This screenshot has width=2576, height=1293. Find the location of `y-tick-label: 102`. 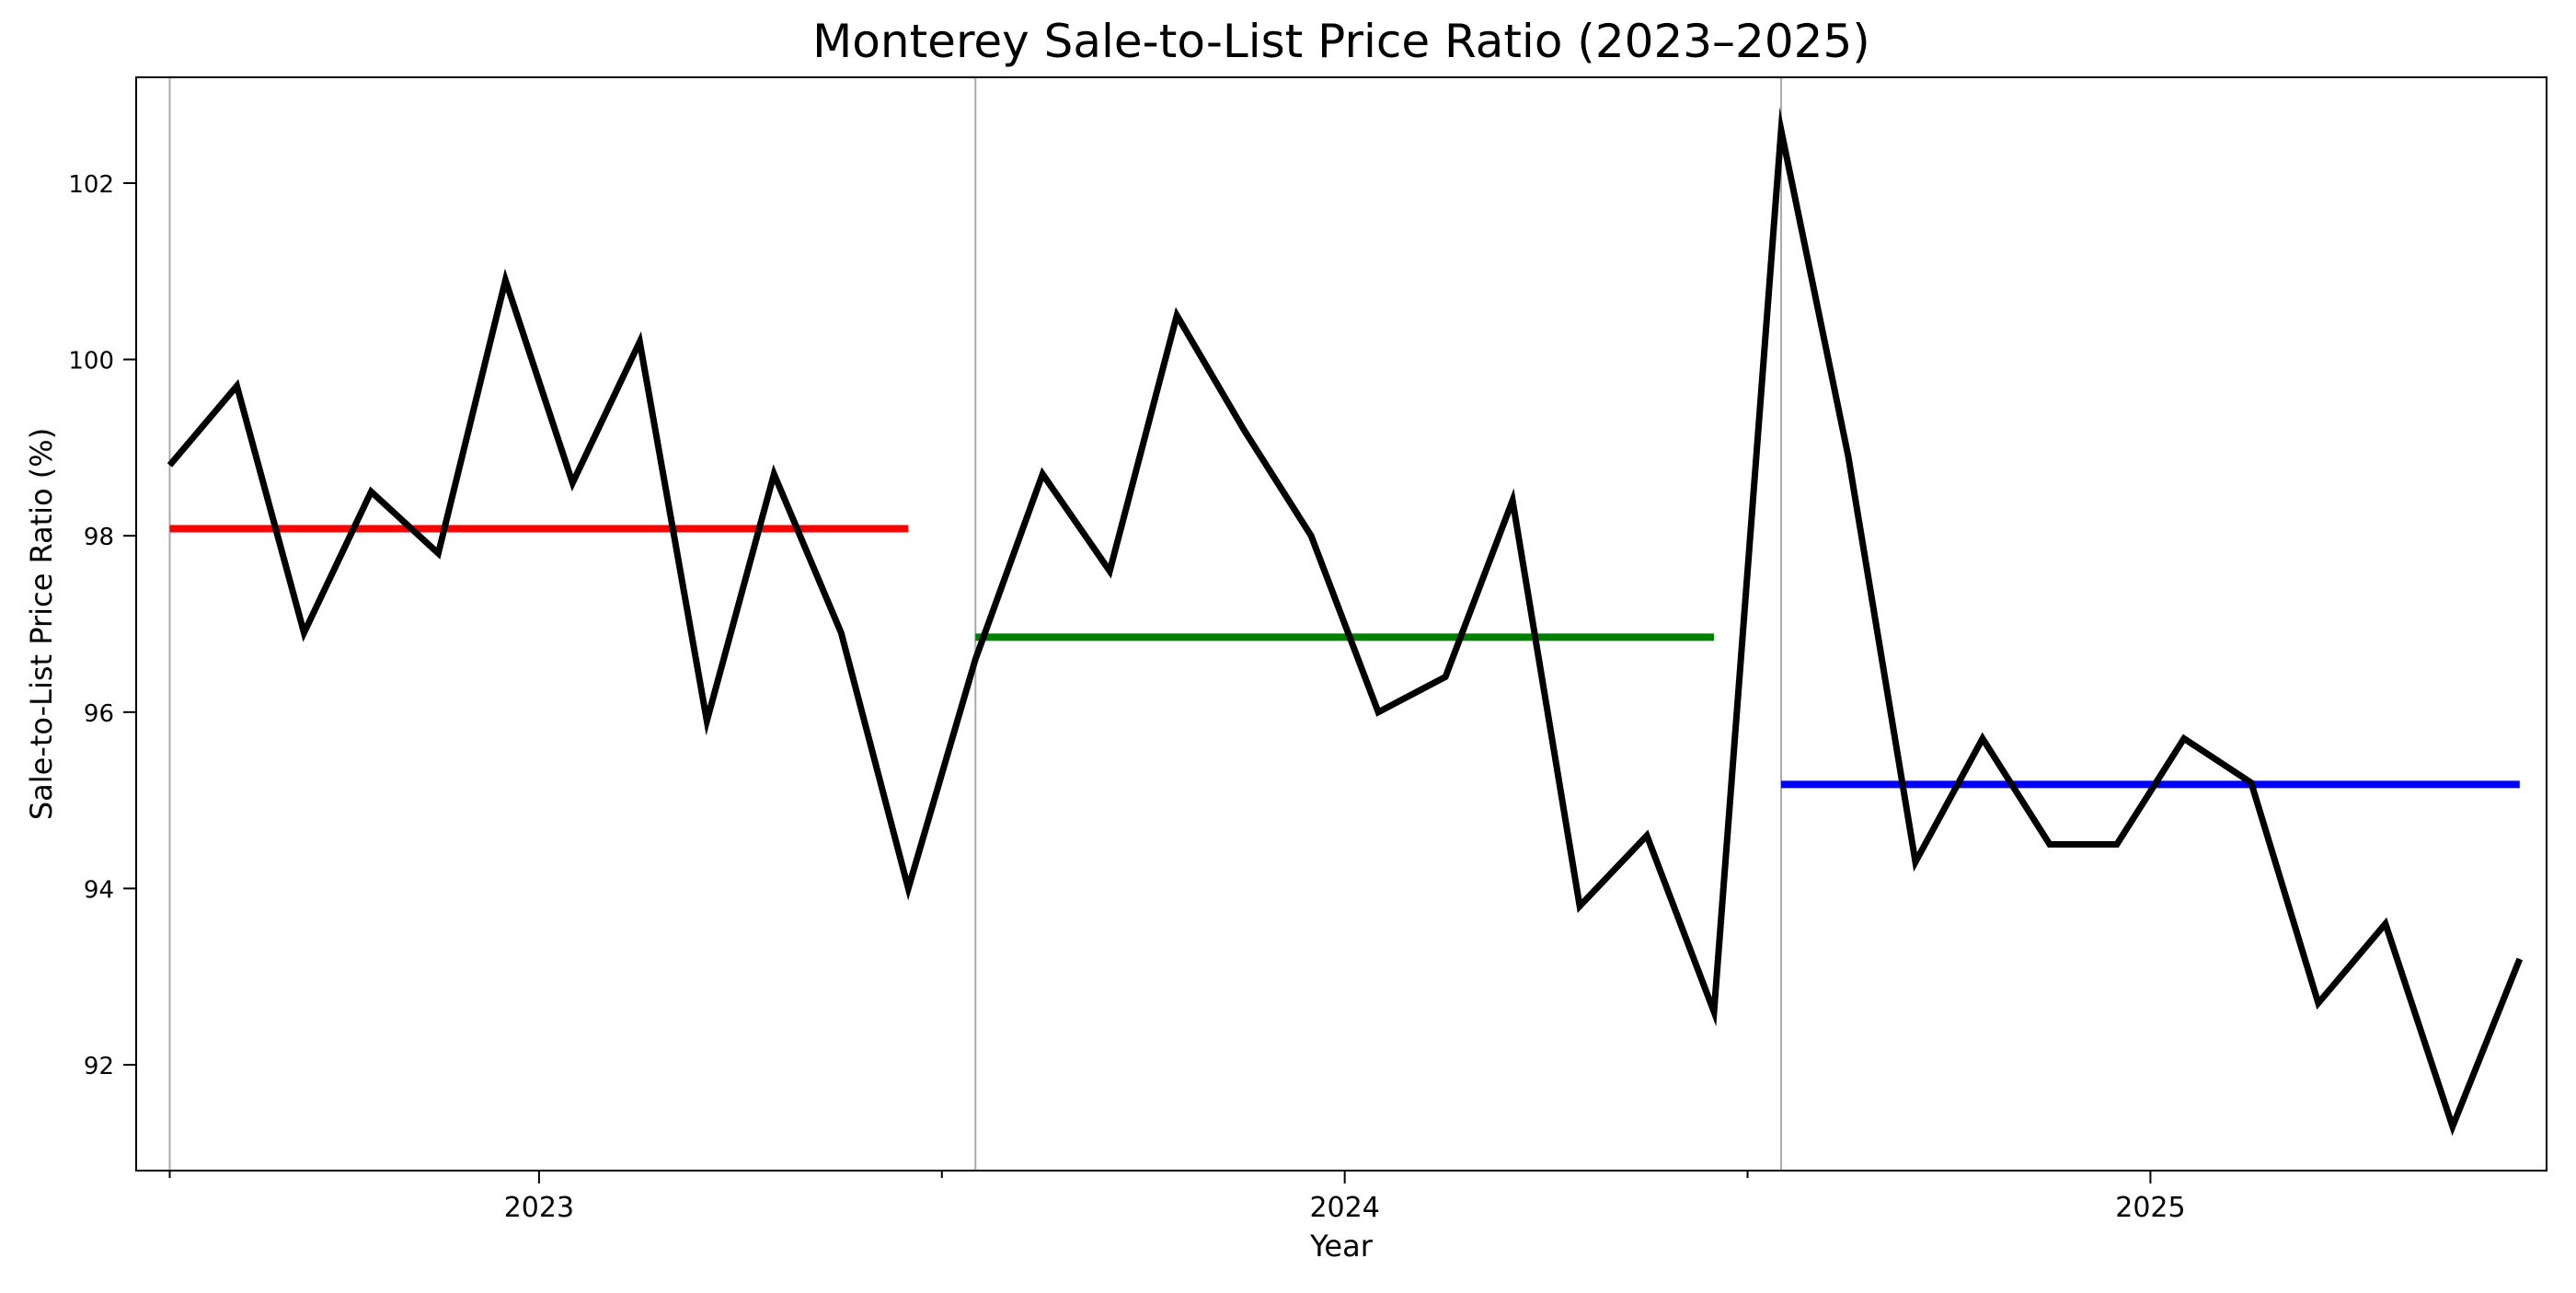

y-tick-label: 102 is located at coordinates (91, 185).